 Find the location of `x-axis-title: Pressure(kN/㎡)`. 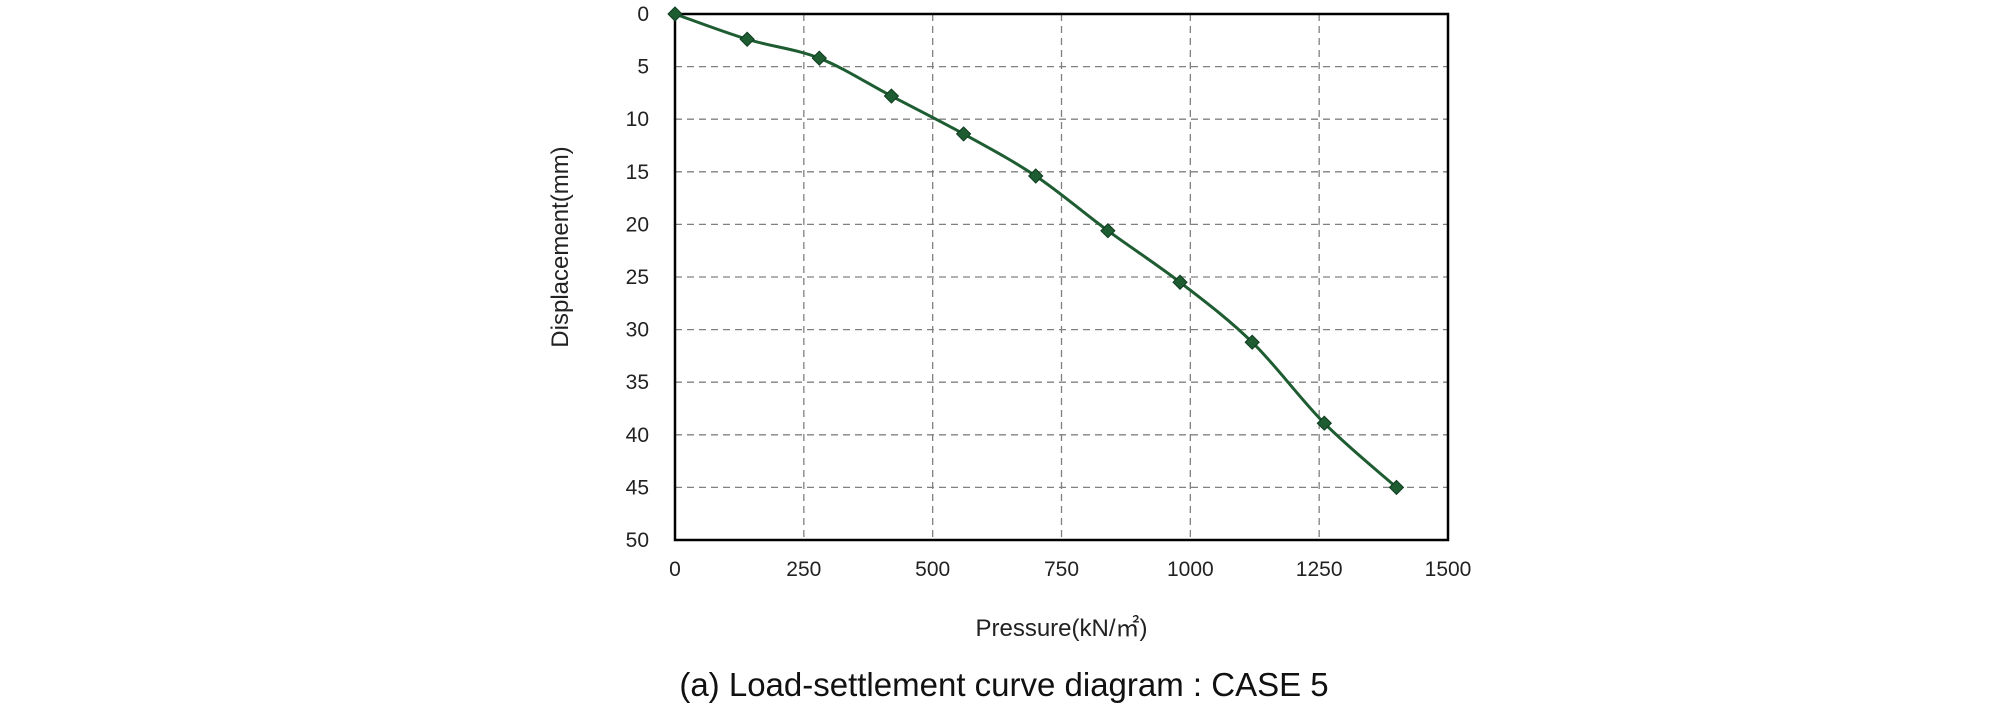

x-axis-title: Pressure(kN/㎡) is located at coordinates (1061, 628).